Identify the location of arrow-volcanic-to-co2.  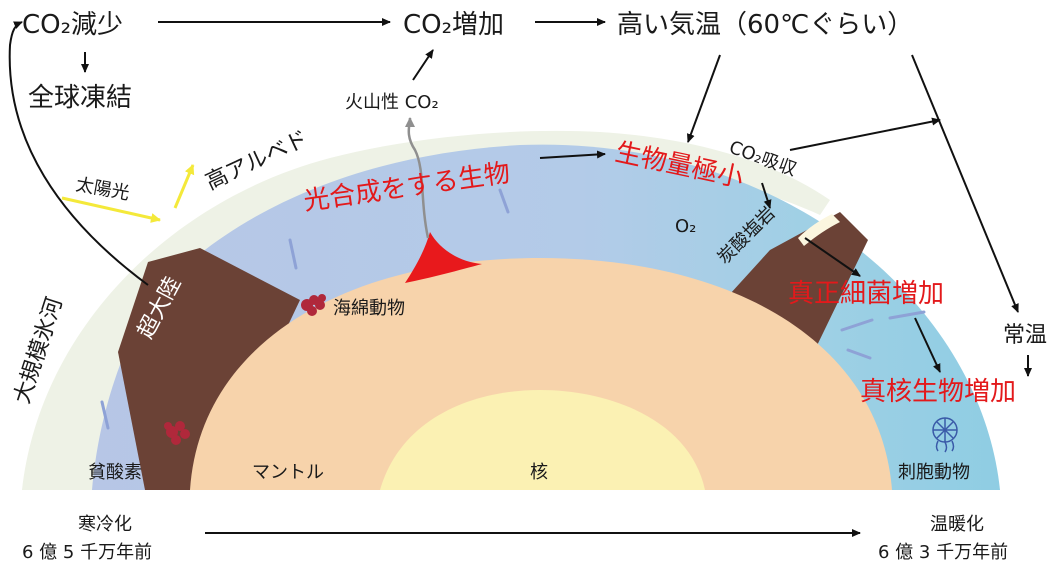
(423, 65).